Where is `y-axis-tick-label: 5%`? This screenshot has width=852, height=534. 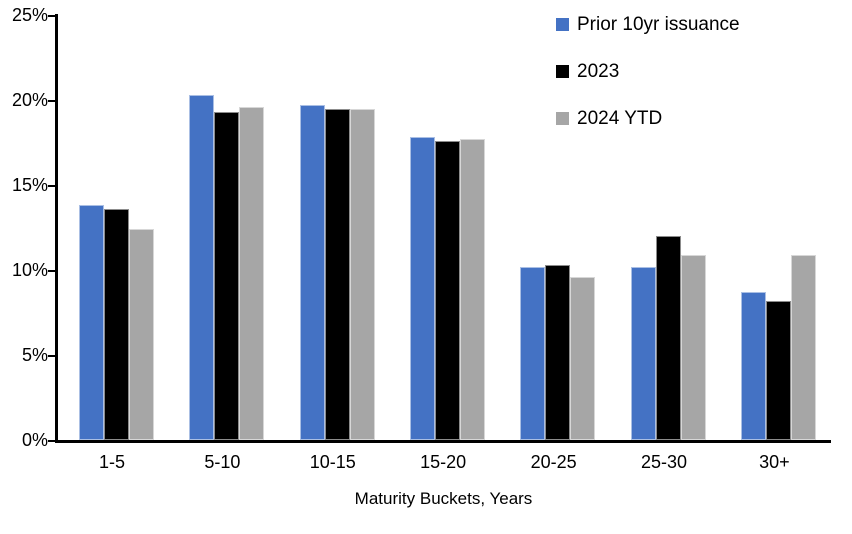 y-axis-tick-label: 5% is located at coordinates (34, 355).